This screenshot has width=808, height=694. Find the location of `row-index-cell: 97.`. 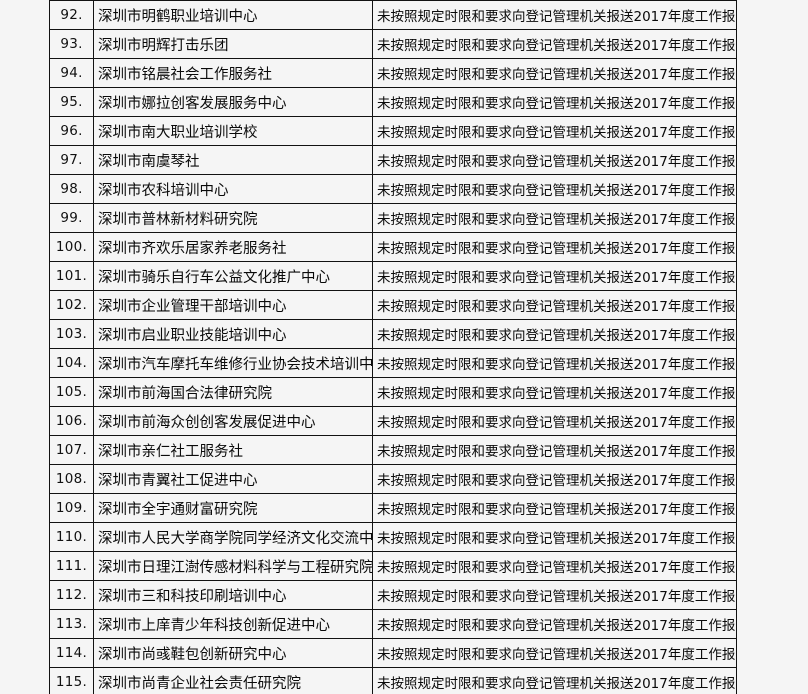

row-index-cell: 97. is located at coordinates (71, 160).